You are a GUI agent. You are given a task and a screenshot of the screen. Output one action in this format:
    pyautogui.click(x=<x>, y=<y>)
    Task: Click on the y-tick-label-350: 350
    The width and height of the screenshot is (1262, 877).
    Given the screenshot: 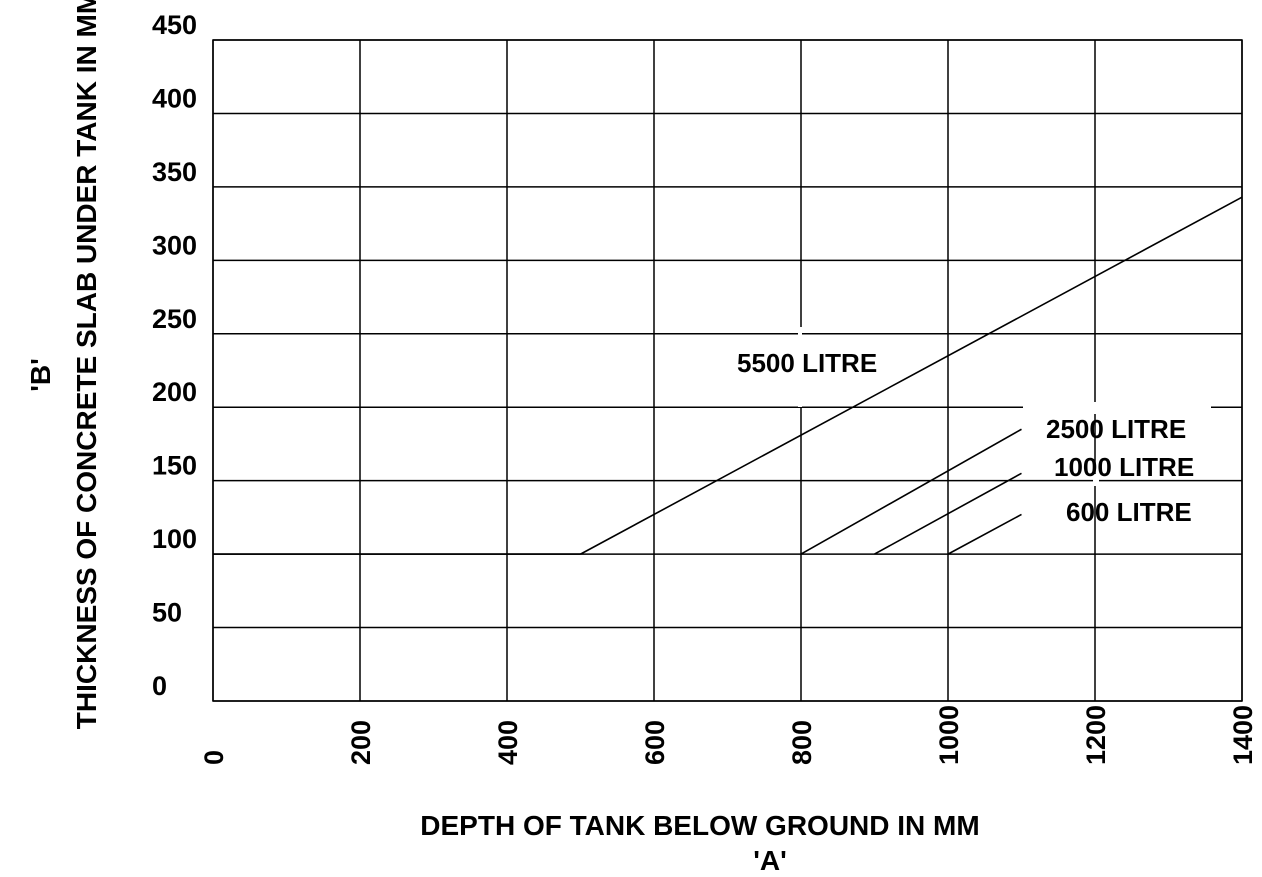 What is the action you would take?
    pyautogui.click(x=174, y=172)
    